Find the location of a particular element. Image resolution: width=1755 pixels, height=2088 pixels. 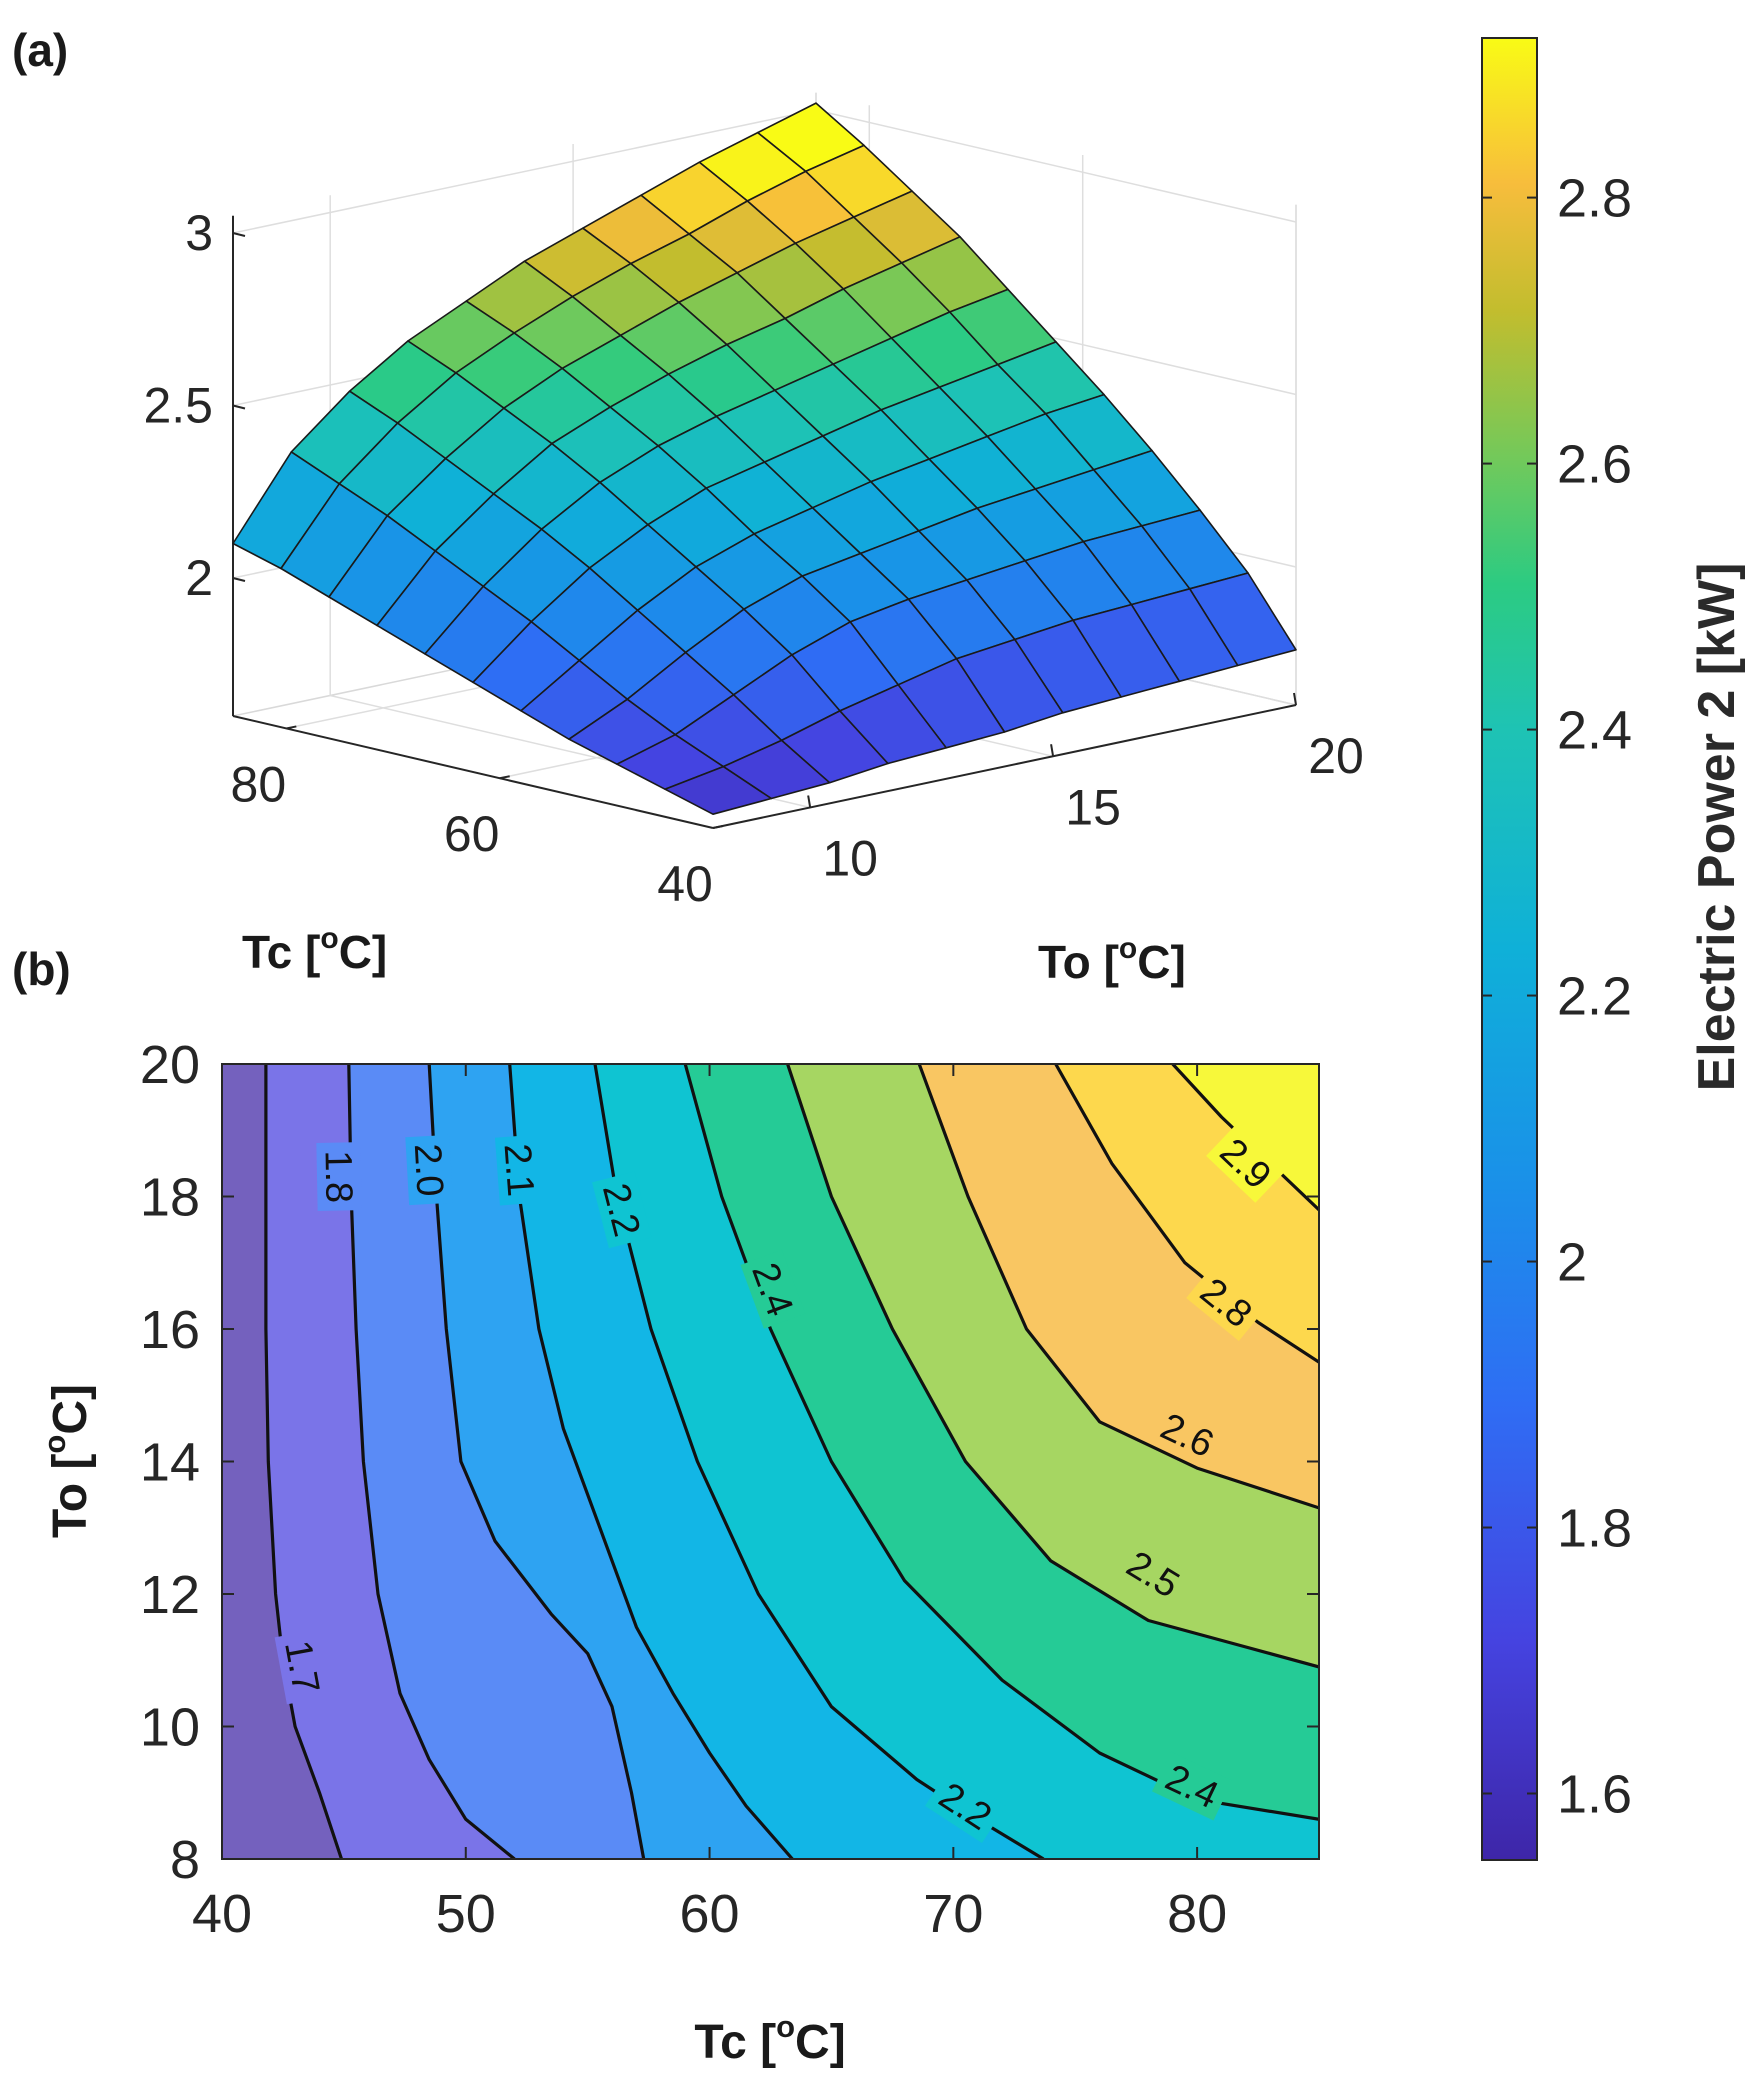

x-tick-label: 50 is located at coordinates (466, 1914).